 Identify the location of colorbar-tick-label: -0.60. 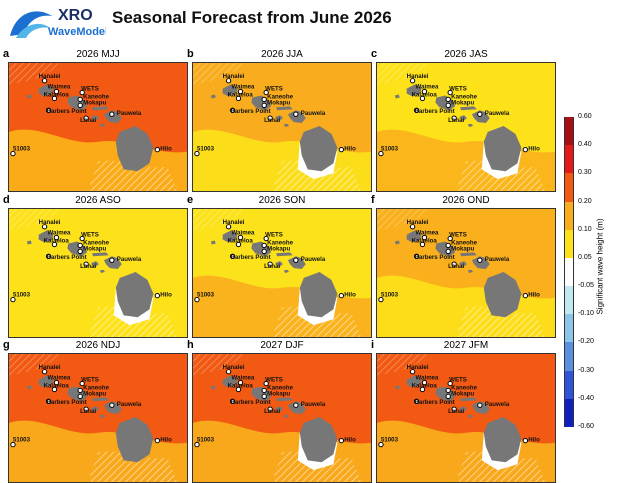
(586, 426).